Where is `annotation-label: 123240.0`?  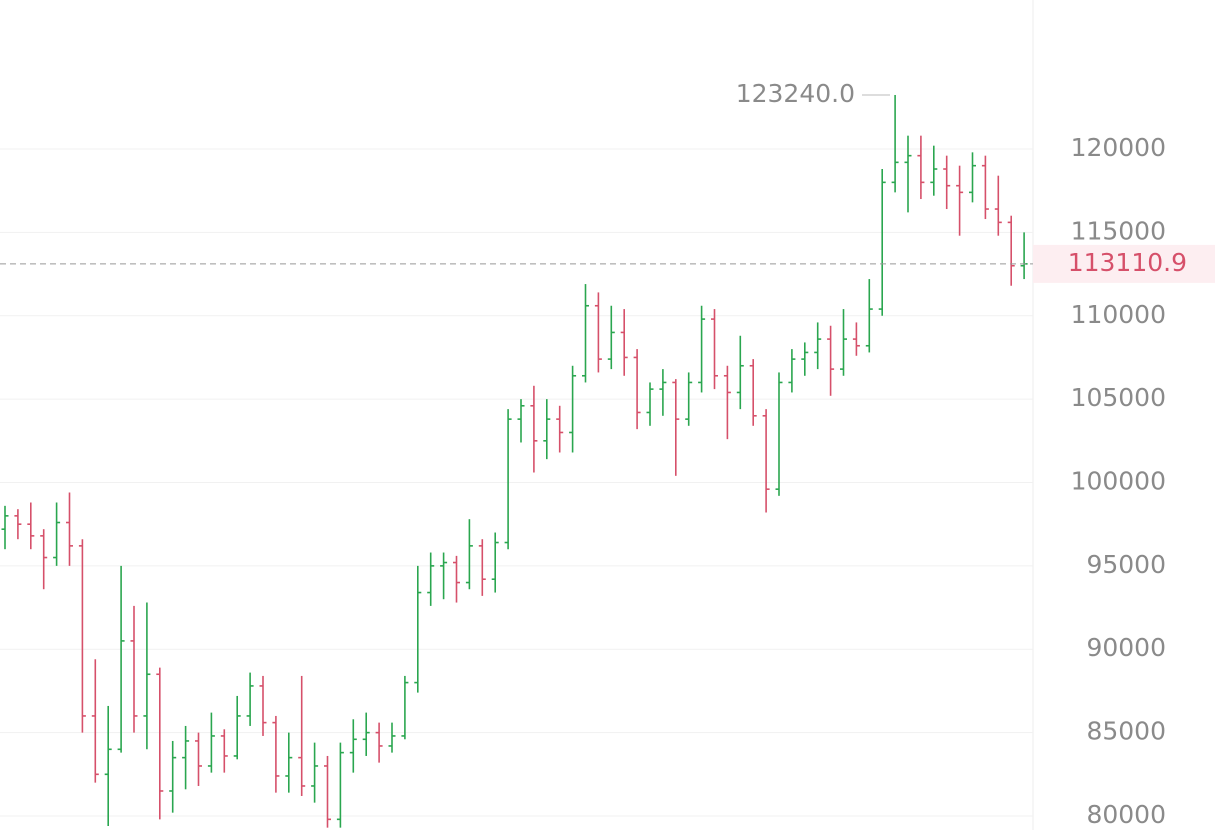 annotation-label: 123240.0 is located at coordinates (795, 93).